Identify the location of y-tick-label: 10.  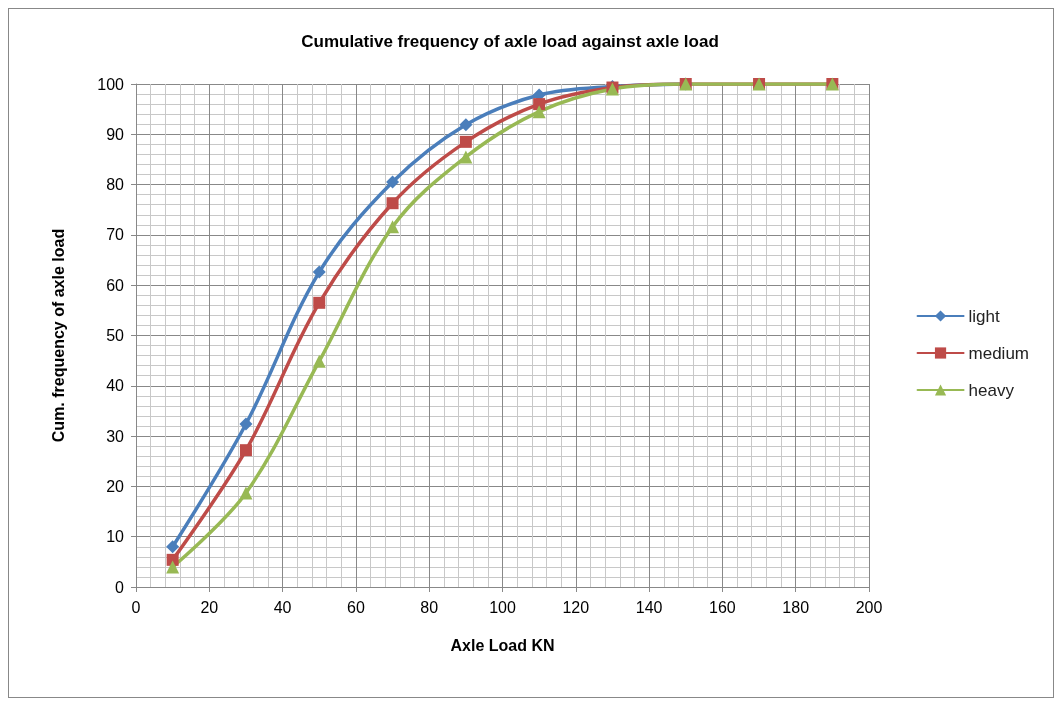
(115, 537).